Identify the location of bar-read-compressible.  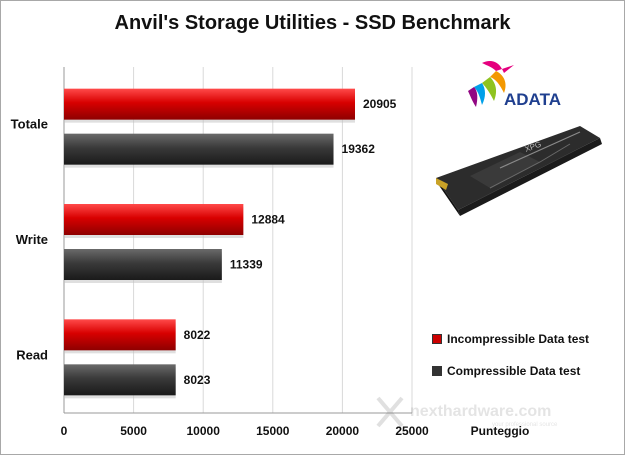
(120, 380).